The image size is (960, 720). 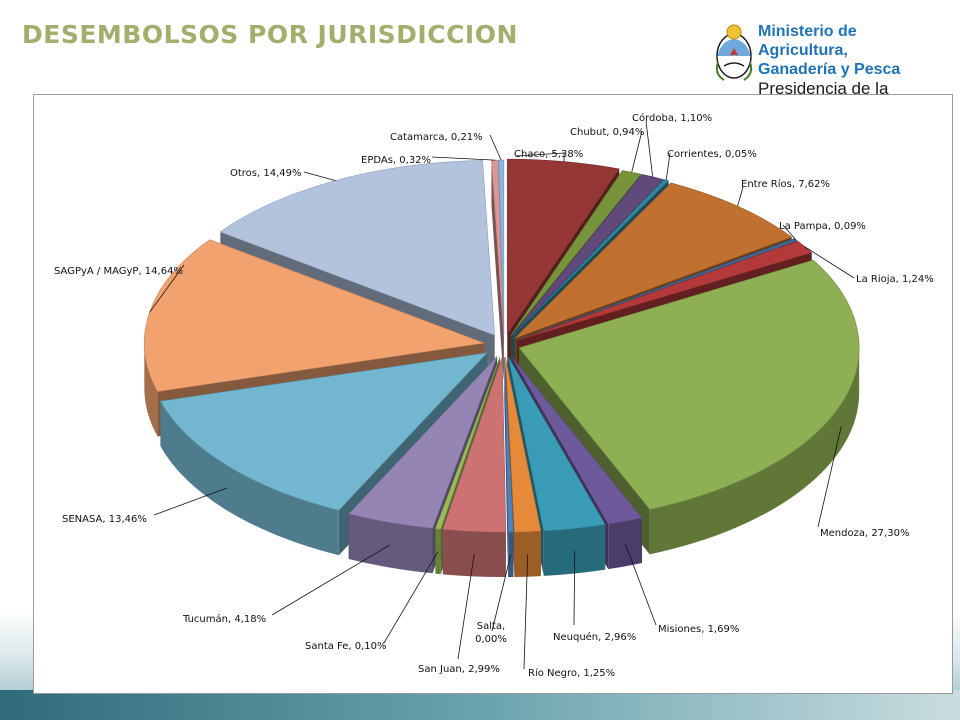 What do you see at coordinates (346, 646) in the screenshot?
I see `slice-label: Santa Fe, 0,10%` at bounding box center [346, 646].